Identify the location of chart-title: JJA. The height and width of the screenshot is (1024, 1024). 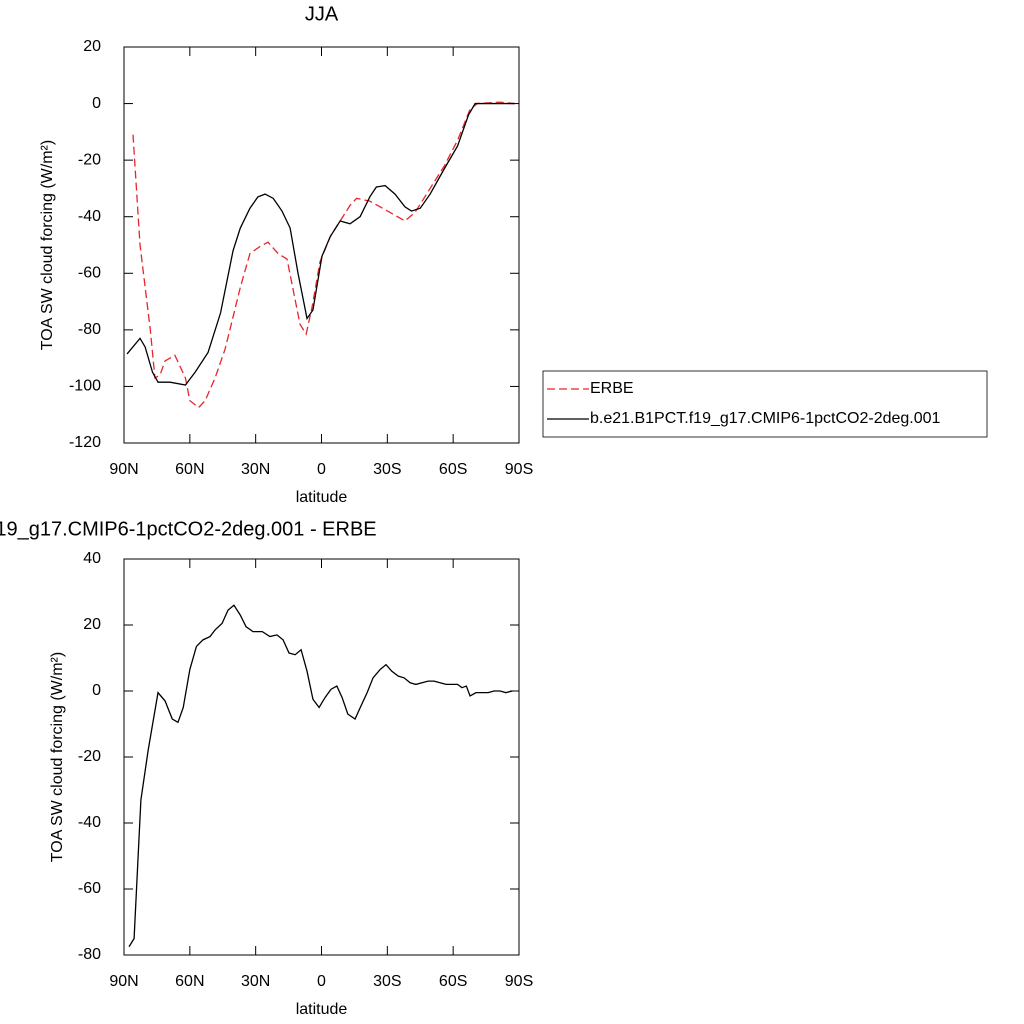
(322, 14).